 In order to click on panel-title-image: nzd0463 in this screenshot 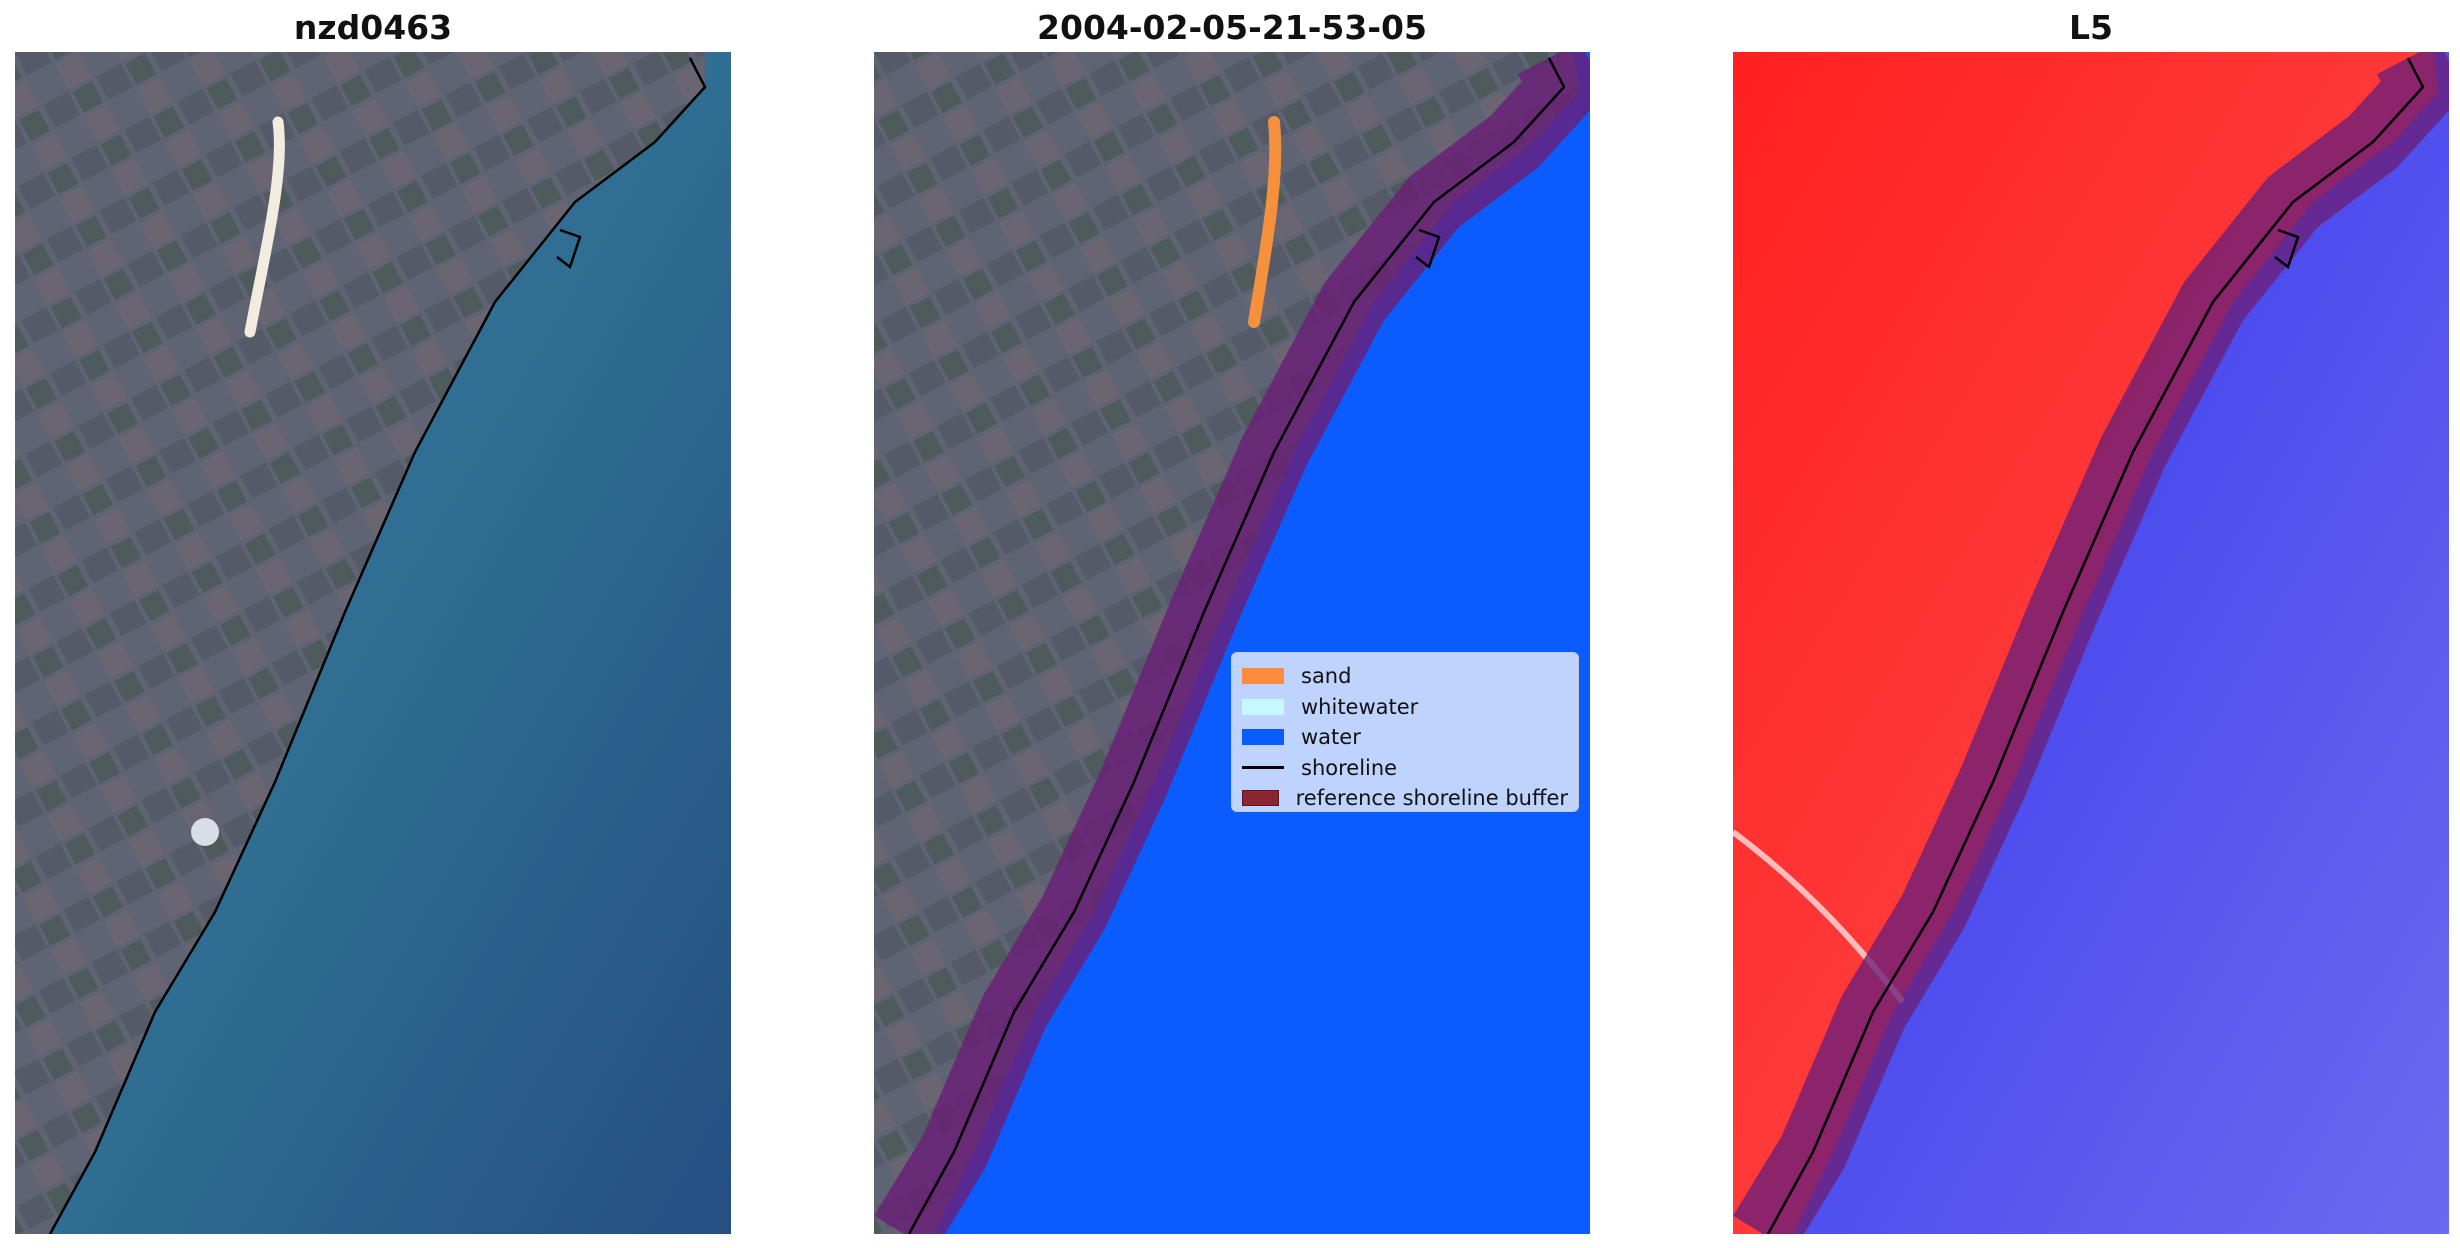, I will do `click(373, 27)`.